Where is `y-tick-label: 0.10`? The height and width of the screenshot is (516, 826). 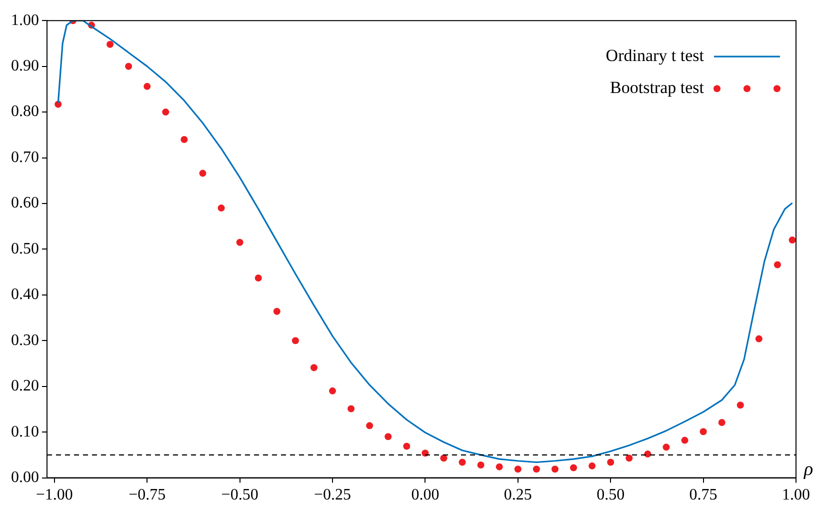
y-tick-label: 0.10 is located at coordinates (25, 431).